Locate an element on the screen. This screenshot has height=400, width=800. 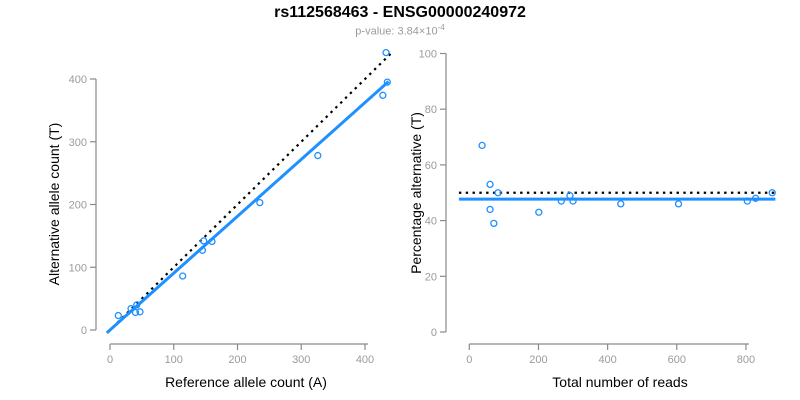
y-tick-label: 60 is located at coordinates (431, 166).